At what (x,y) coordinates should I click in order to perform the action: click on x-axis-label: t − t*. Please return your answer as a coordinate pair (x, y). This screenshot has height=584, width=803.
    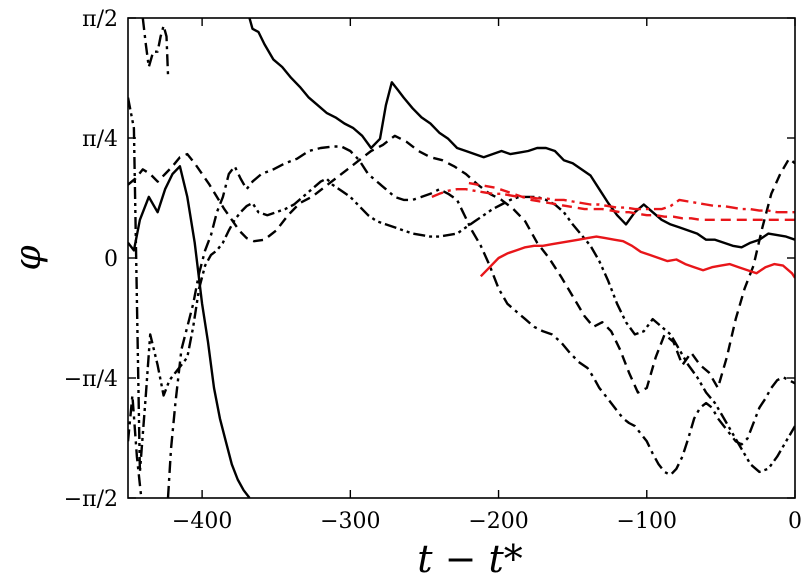
    Looking at the image, I should click on (470, 559).